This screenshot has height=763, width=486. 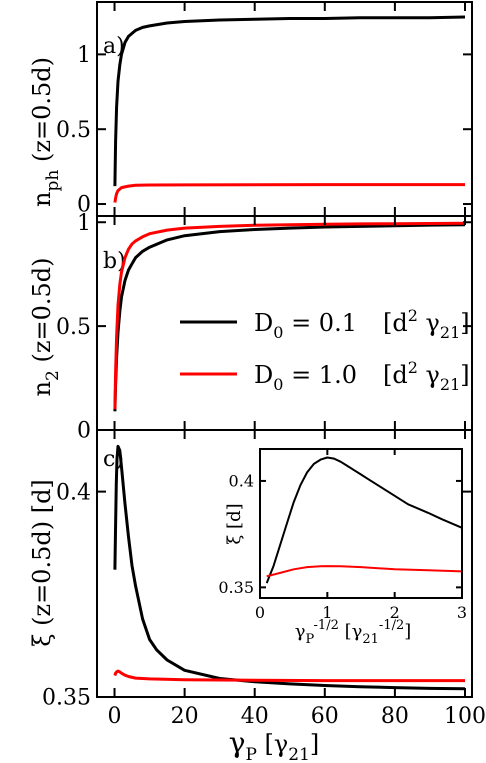 What do you see at coordinates (73, 492) in the screenshot?
I see `panel-c-y-tick-label: 0.4` at bounding box center [73, 492].